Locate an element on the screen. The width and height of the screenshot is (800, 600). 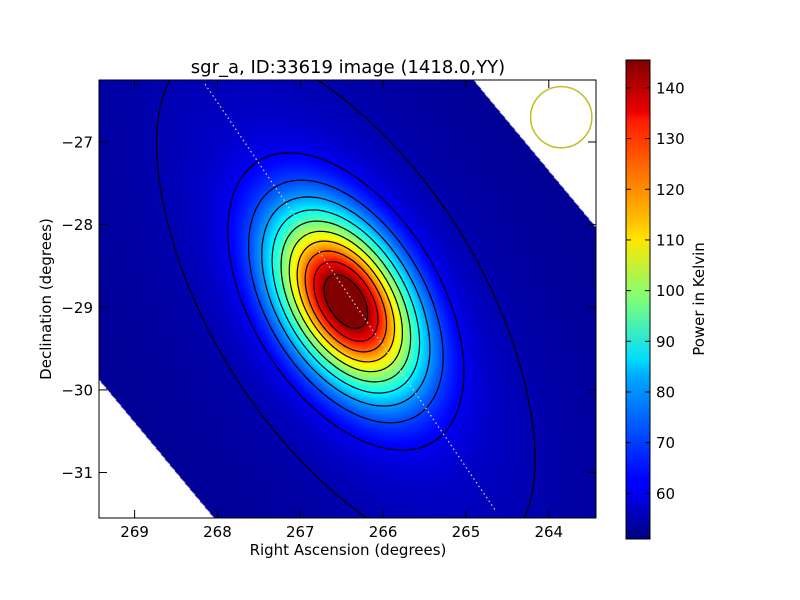
beam-circle is located at coordinates (561, 117).